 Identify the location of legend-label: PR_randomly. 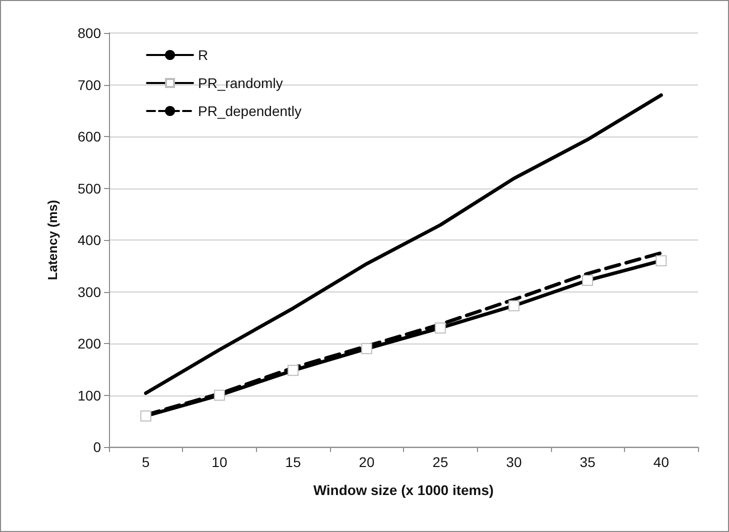
(240, 83).